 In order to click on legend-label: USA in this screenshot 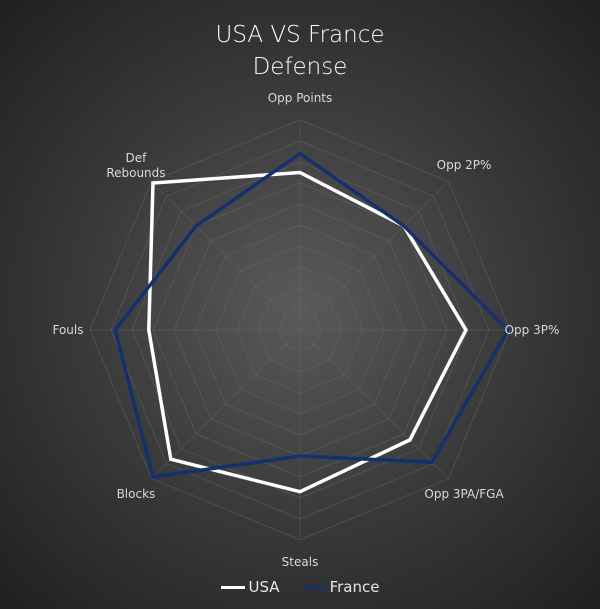, I will do `click(264, 587)`.